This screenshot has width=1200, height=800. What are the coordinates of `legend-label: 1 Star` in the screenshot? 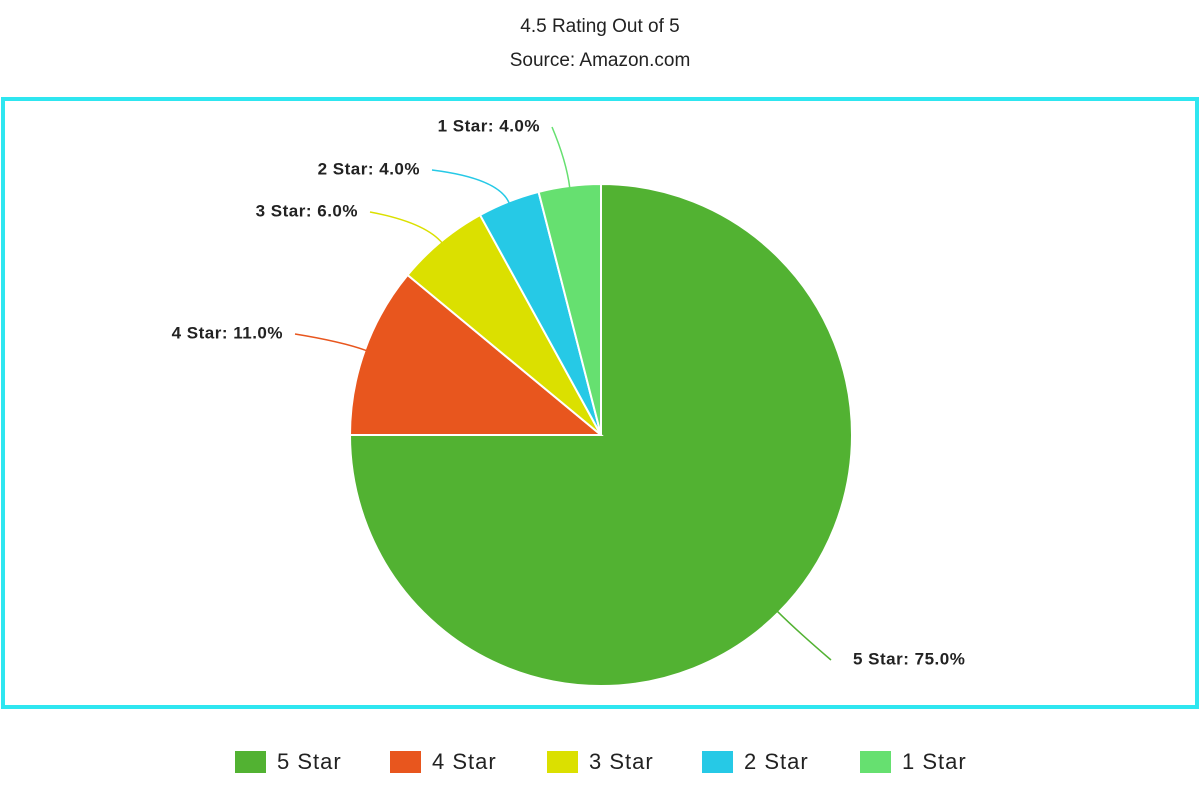 It's located at (934, 761).